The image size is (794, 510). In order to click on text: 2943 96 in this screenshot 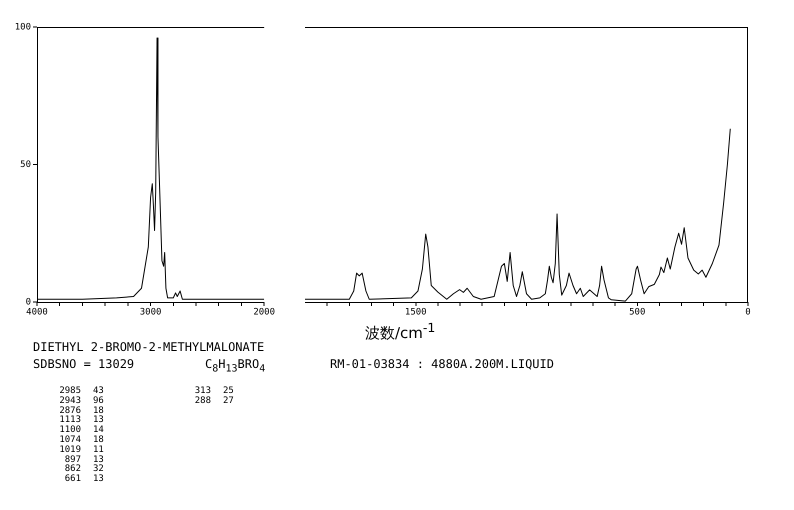, I will do `click(81, 401)`.